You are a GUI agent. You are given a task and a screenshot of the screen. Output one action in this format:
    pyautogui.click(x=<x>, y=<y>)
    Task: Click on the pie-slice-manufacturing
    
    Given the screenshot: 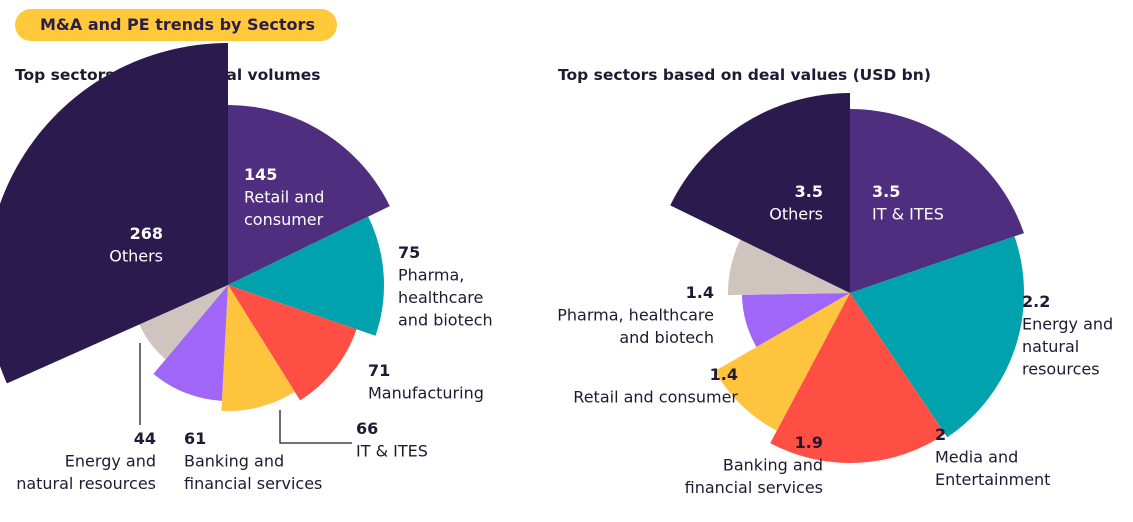 What is the action you would take?
    pyautogui.click(x=292, y=343)
    